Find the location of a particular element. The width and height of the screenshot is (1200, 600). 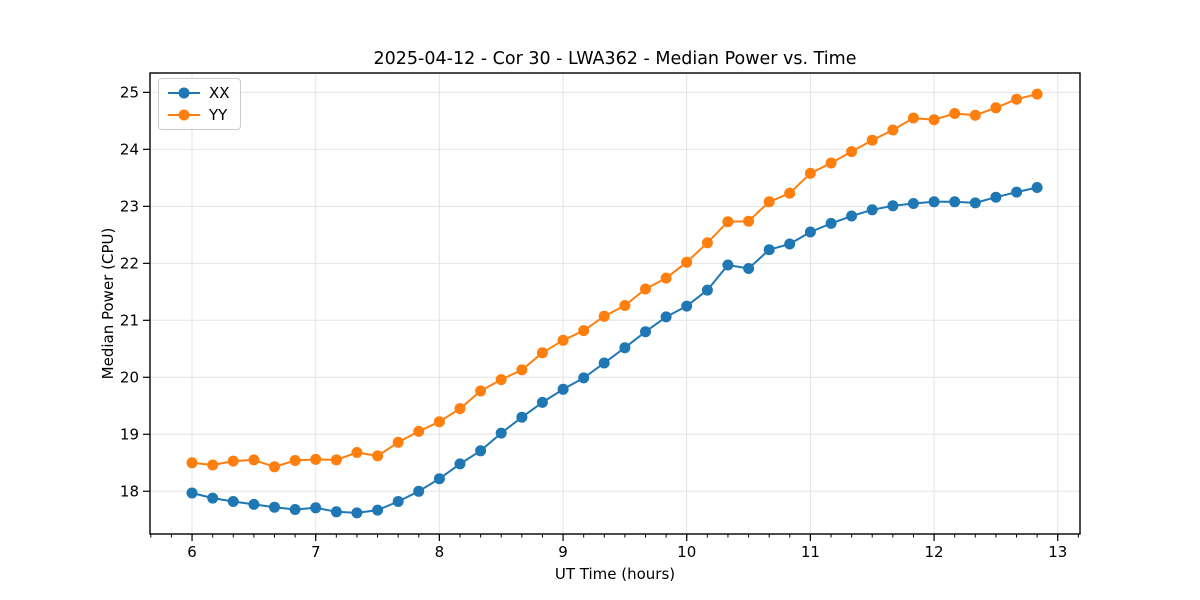

x-tick-label: 8 is located at coordinates (440, 552).